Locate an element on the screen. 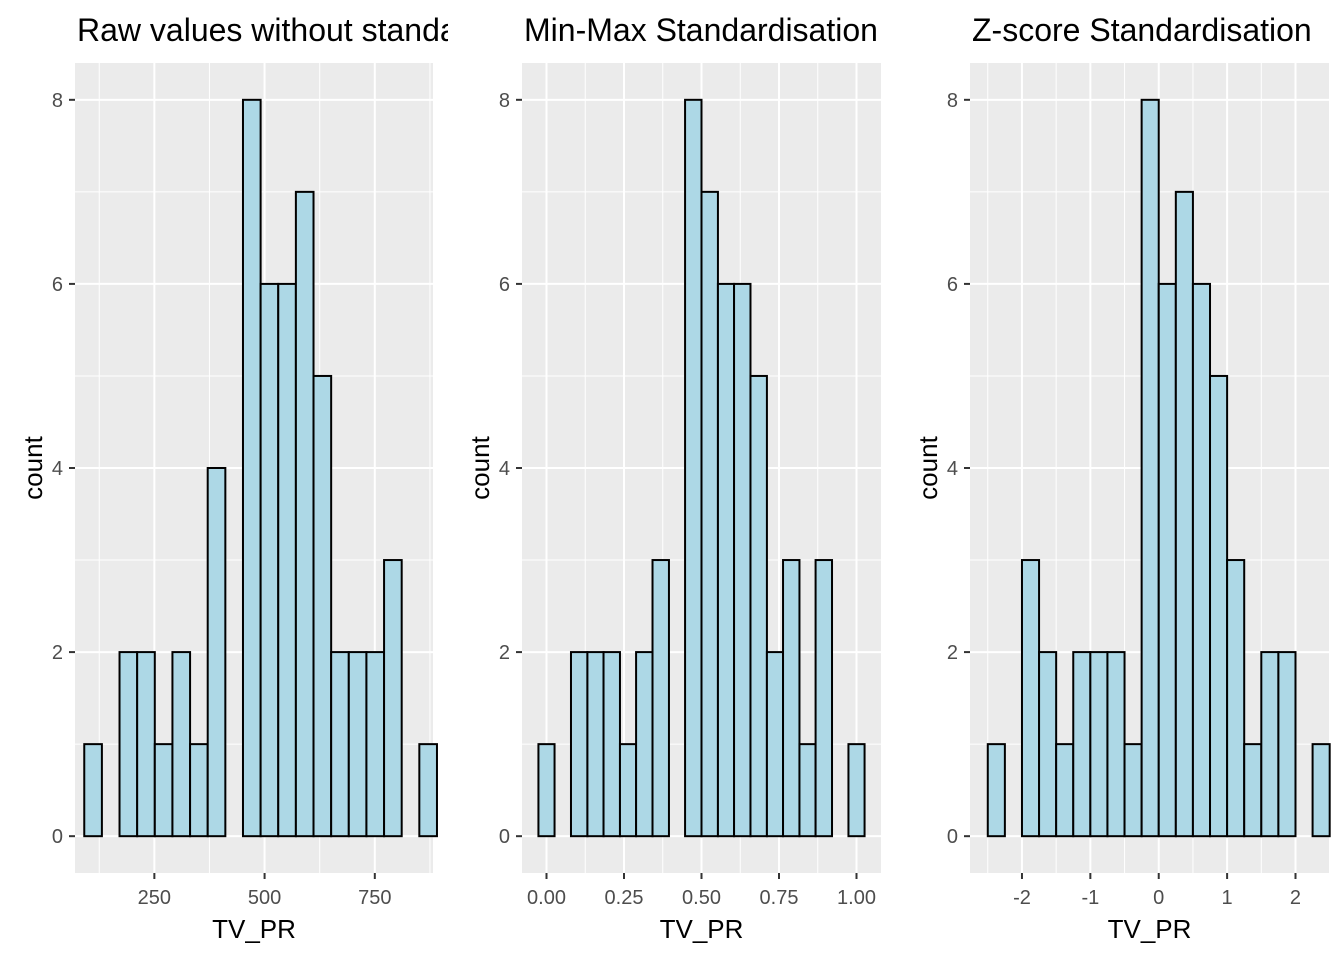 Image resolution: width=1344 pixels, height=960 pixels. x-tick-label: 0 is located at coordinates (1158, 898).